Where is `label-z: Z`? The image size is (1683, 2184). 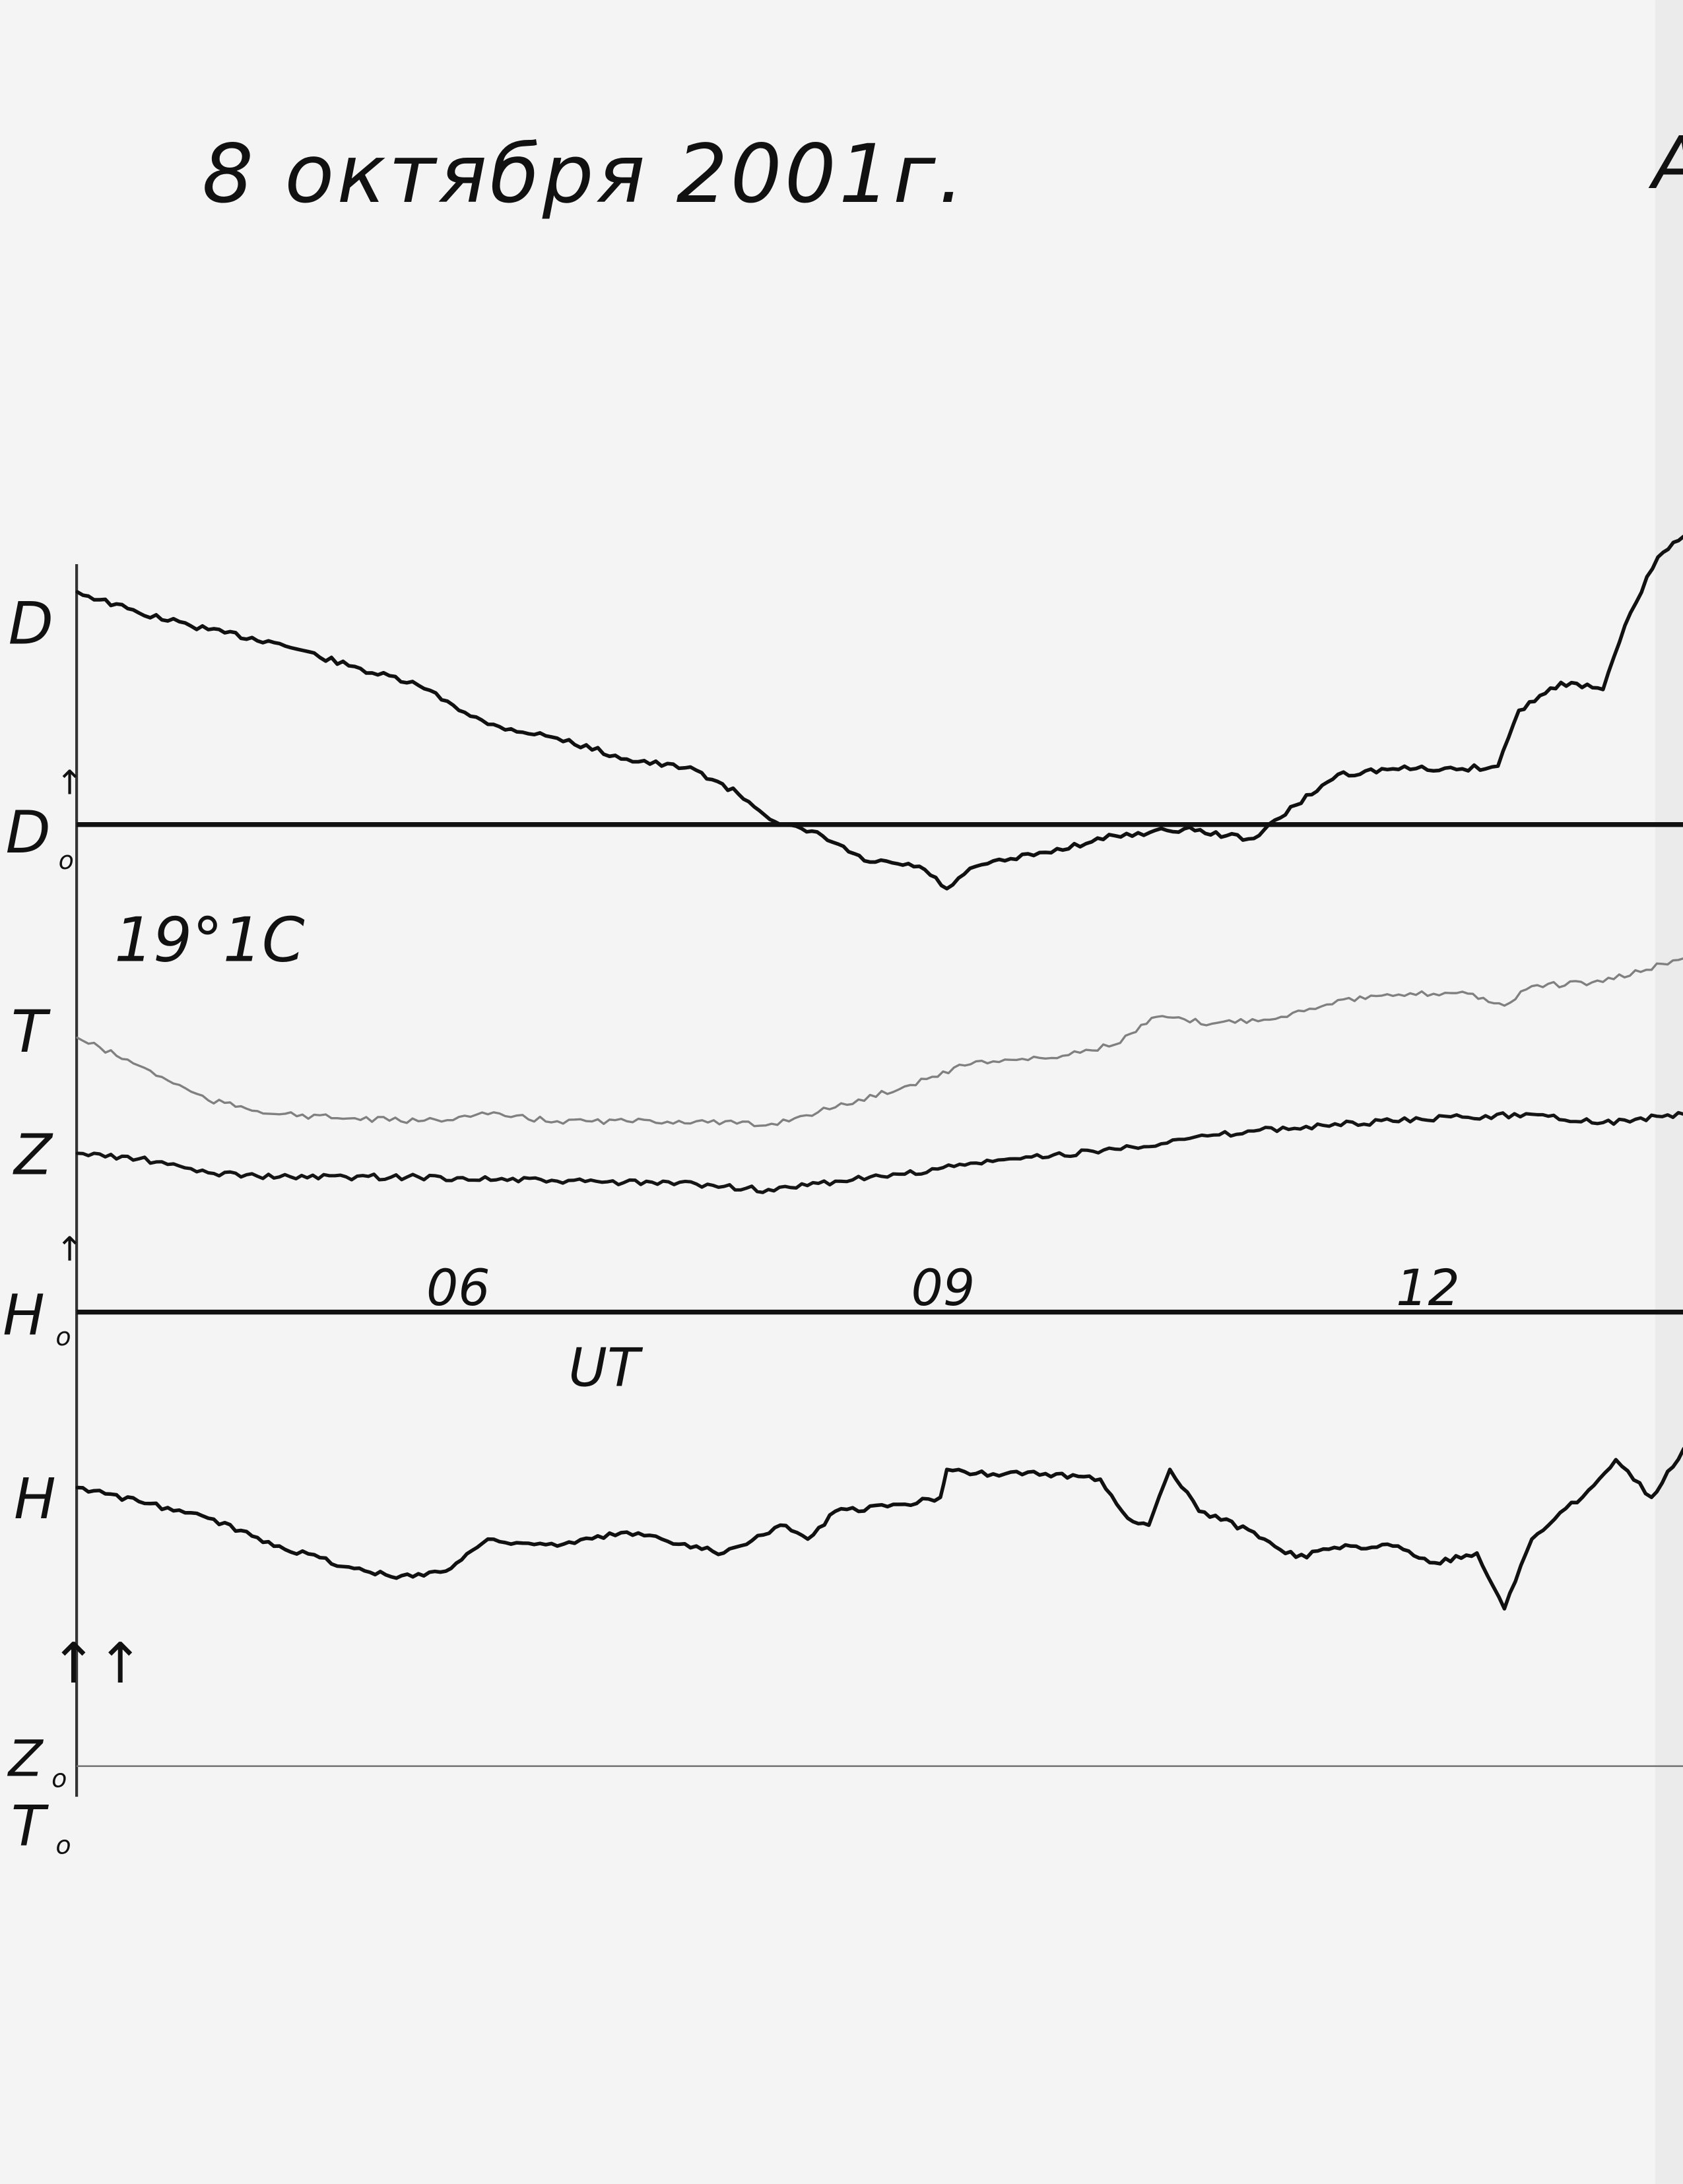 label-z: Z is located at coordinates (33, 1155).